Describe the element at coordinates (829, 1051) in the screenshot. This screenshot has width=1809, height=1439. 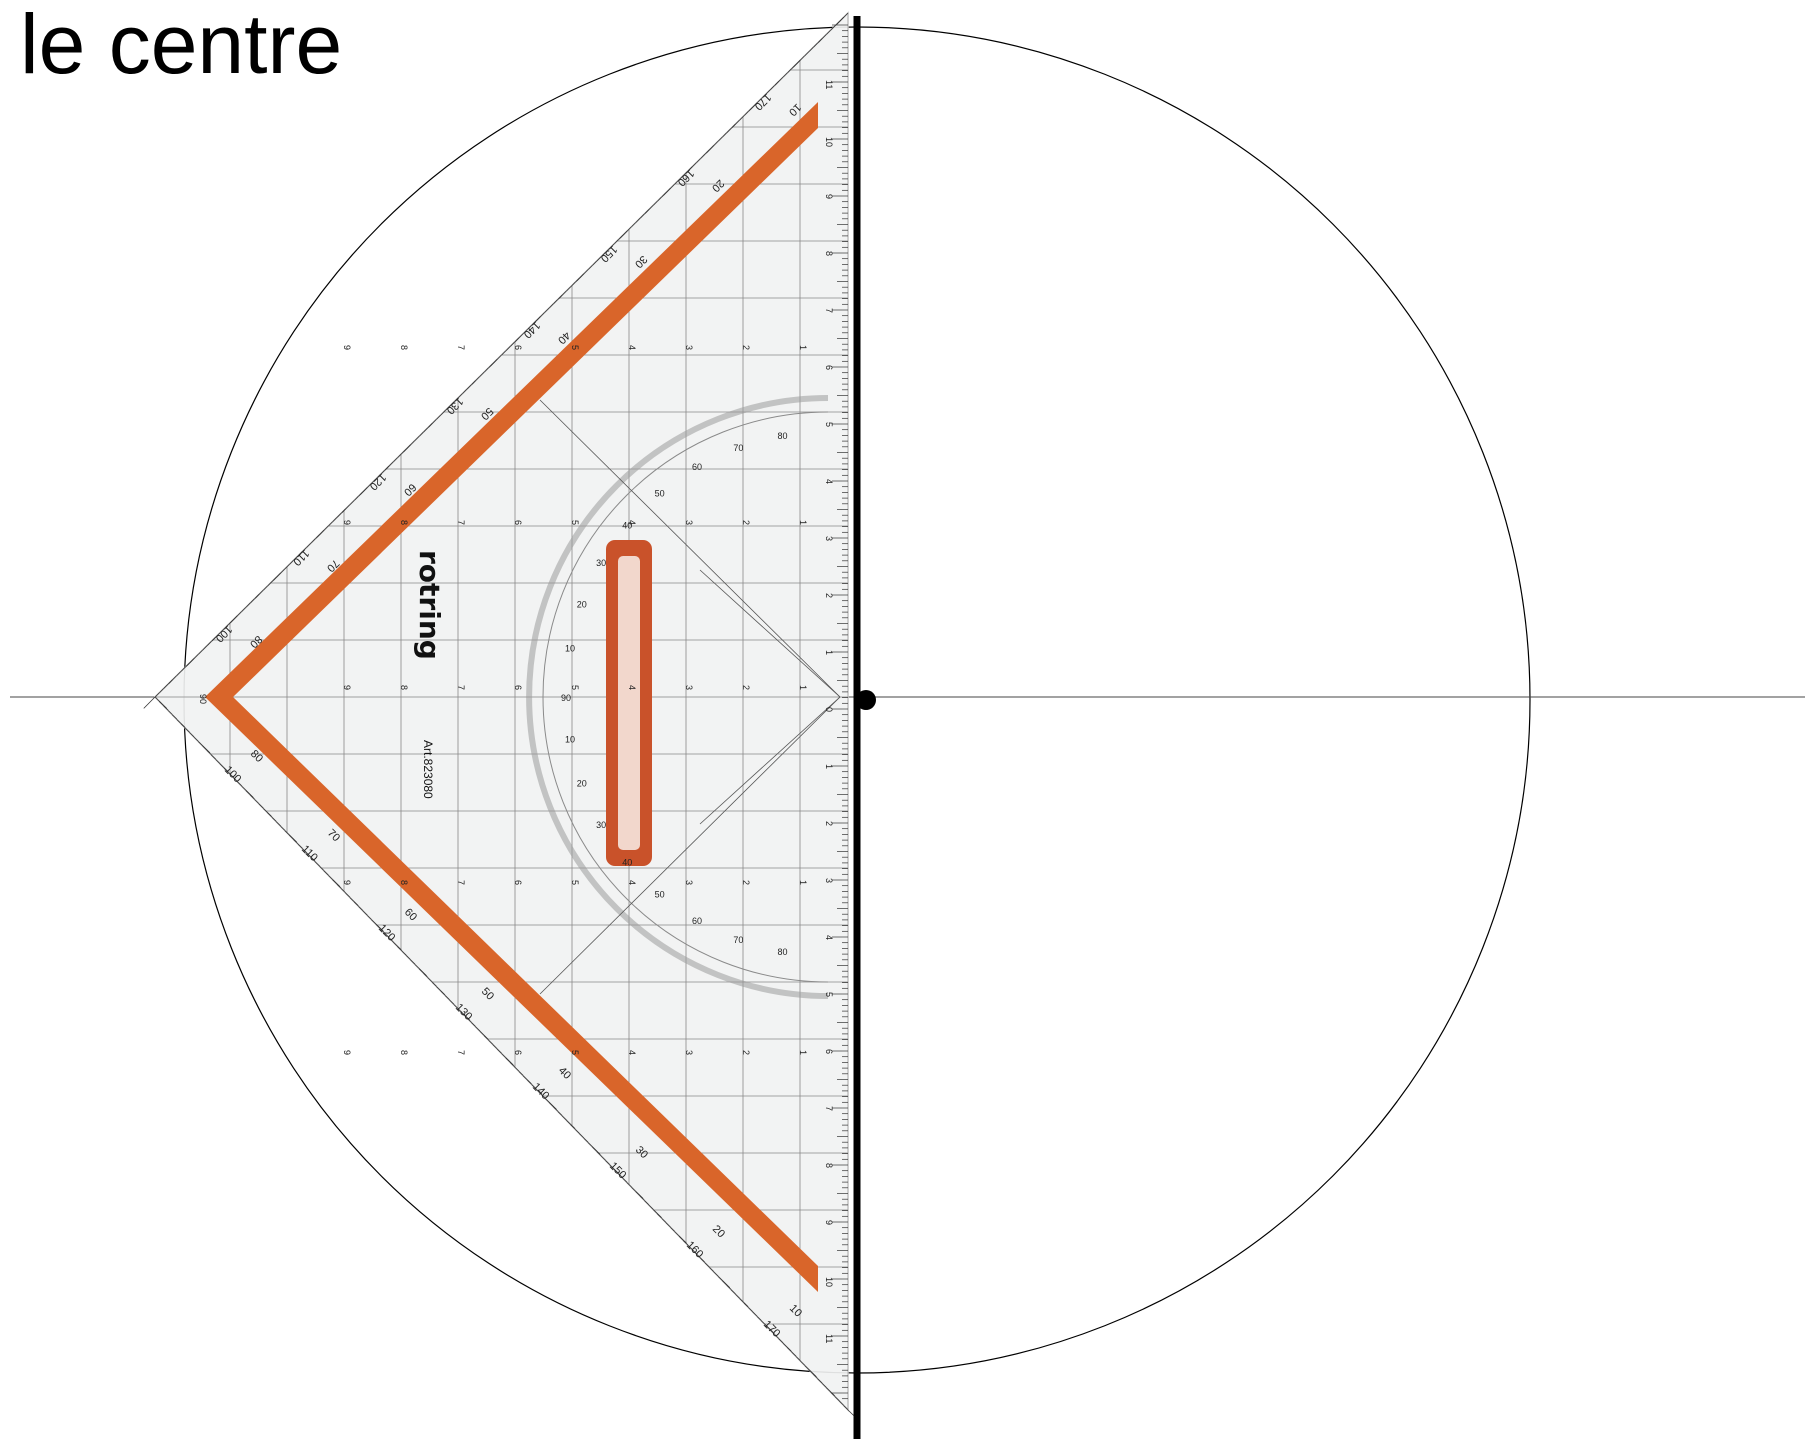
I see `edge-cm-label: 6` at that location.